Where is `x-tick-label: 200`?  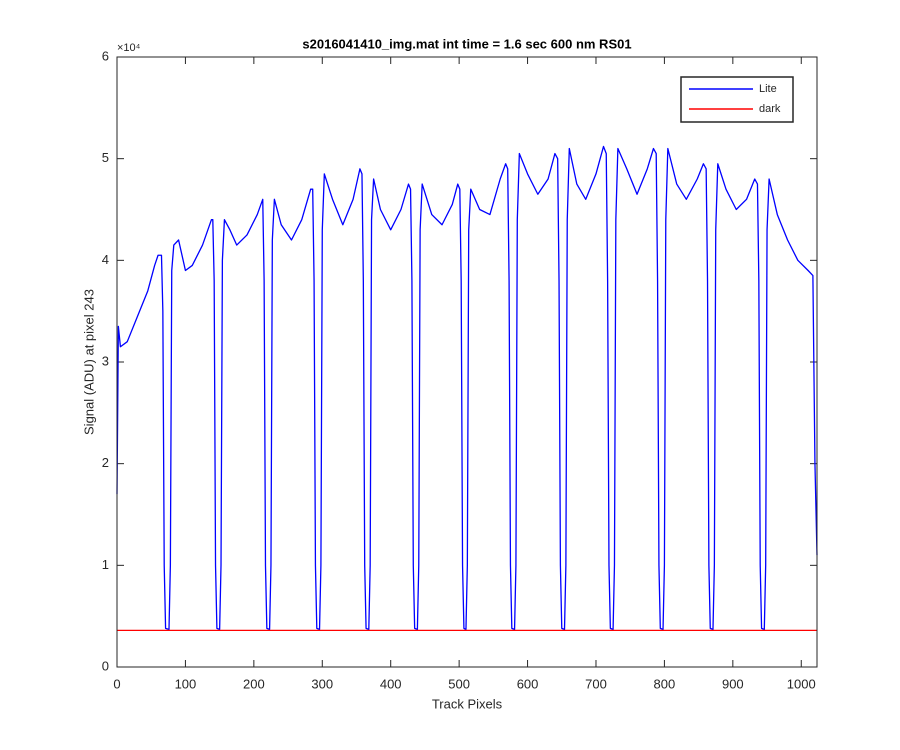
x-tick-label: 200 is located at coordinates (254, 683).